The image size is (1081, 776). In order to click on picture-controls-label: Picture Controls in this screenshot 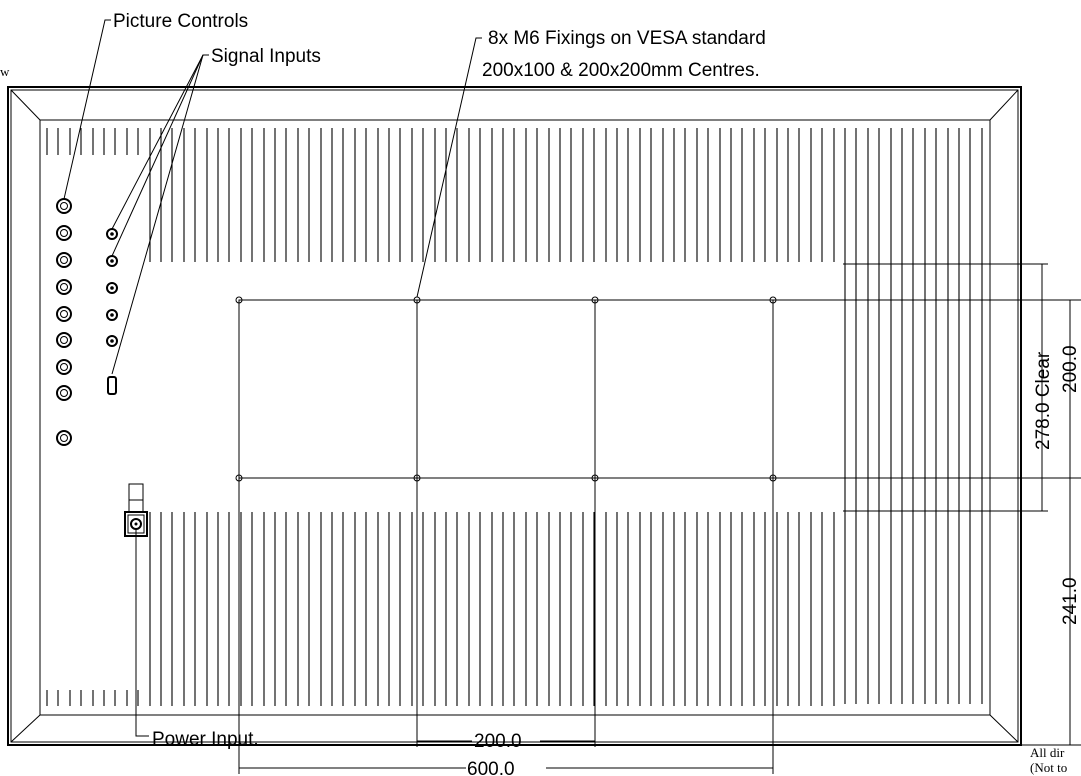, I will do `click(180, 21)`.